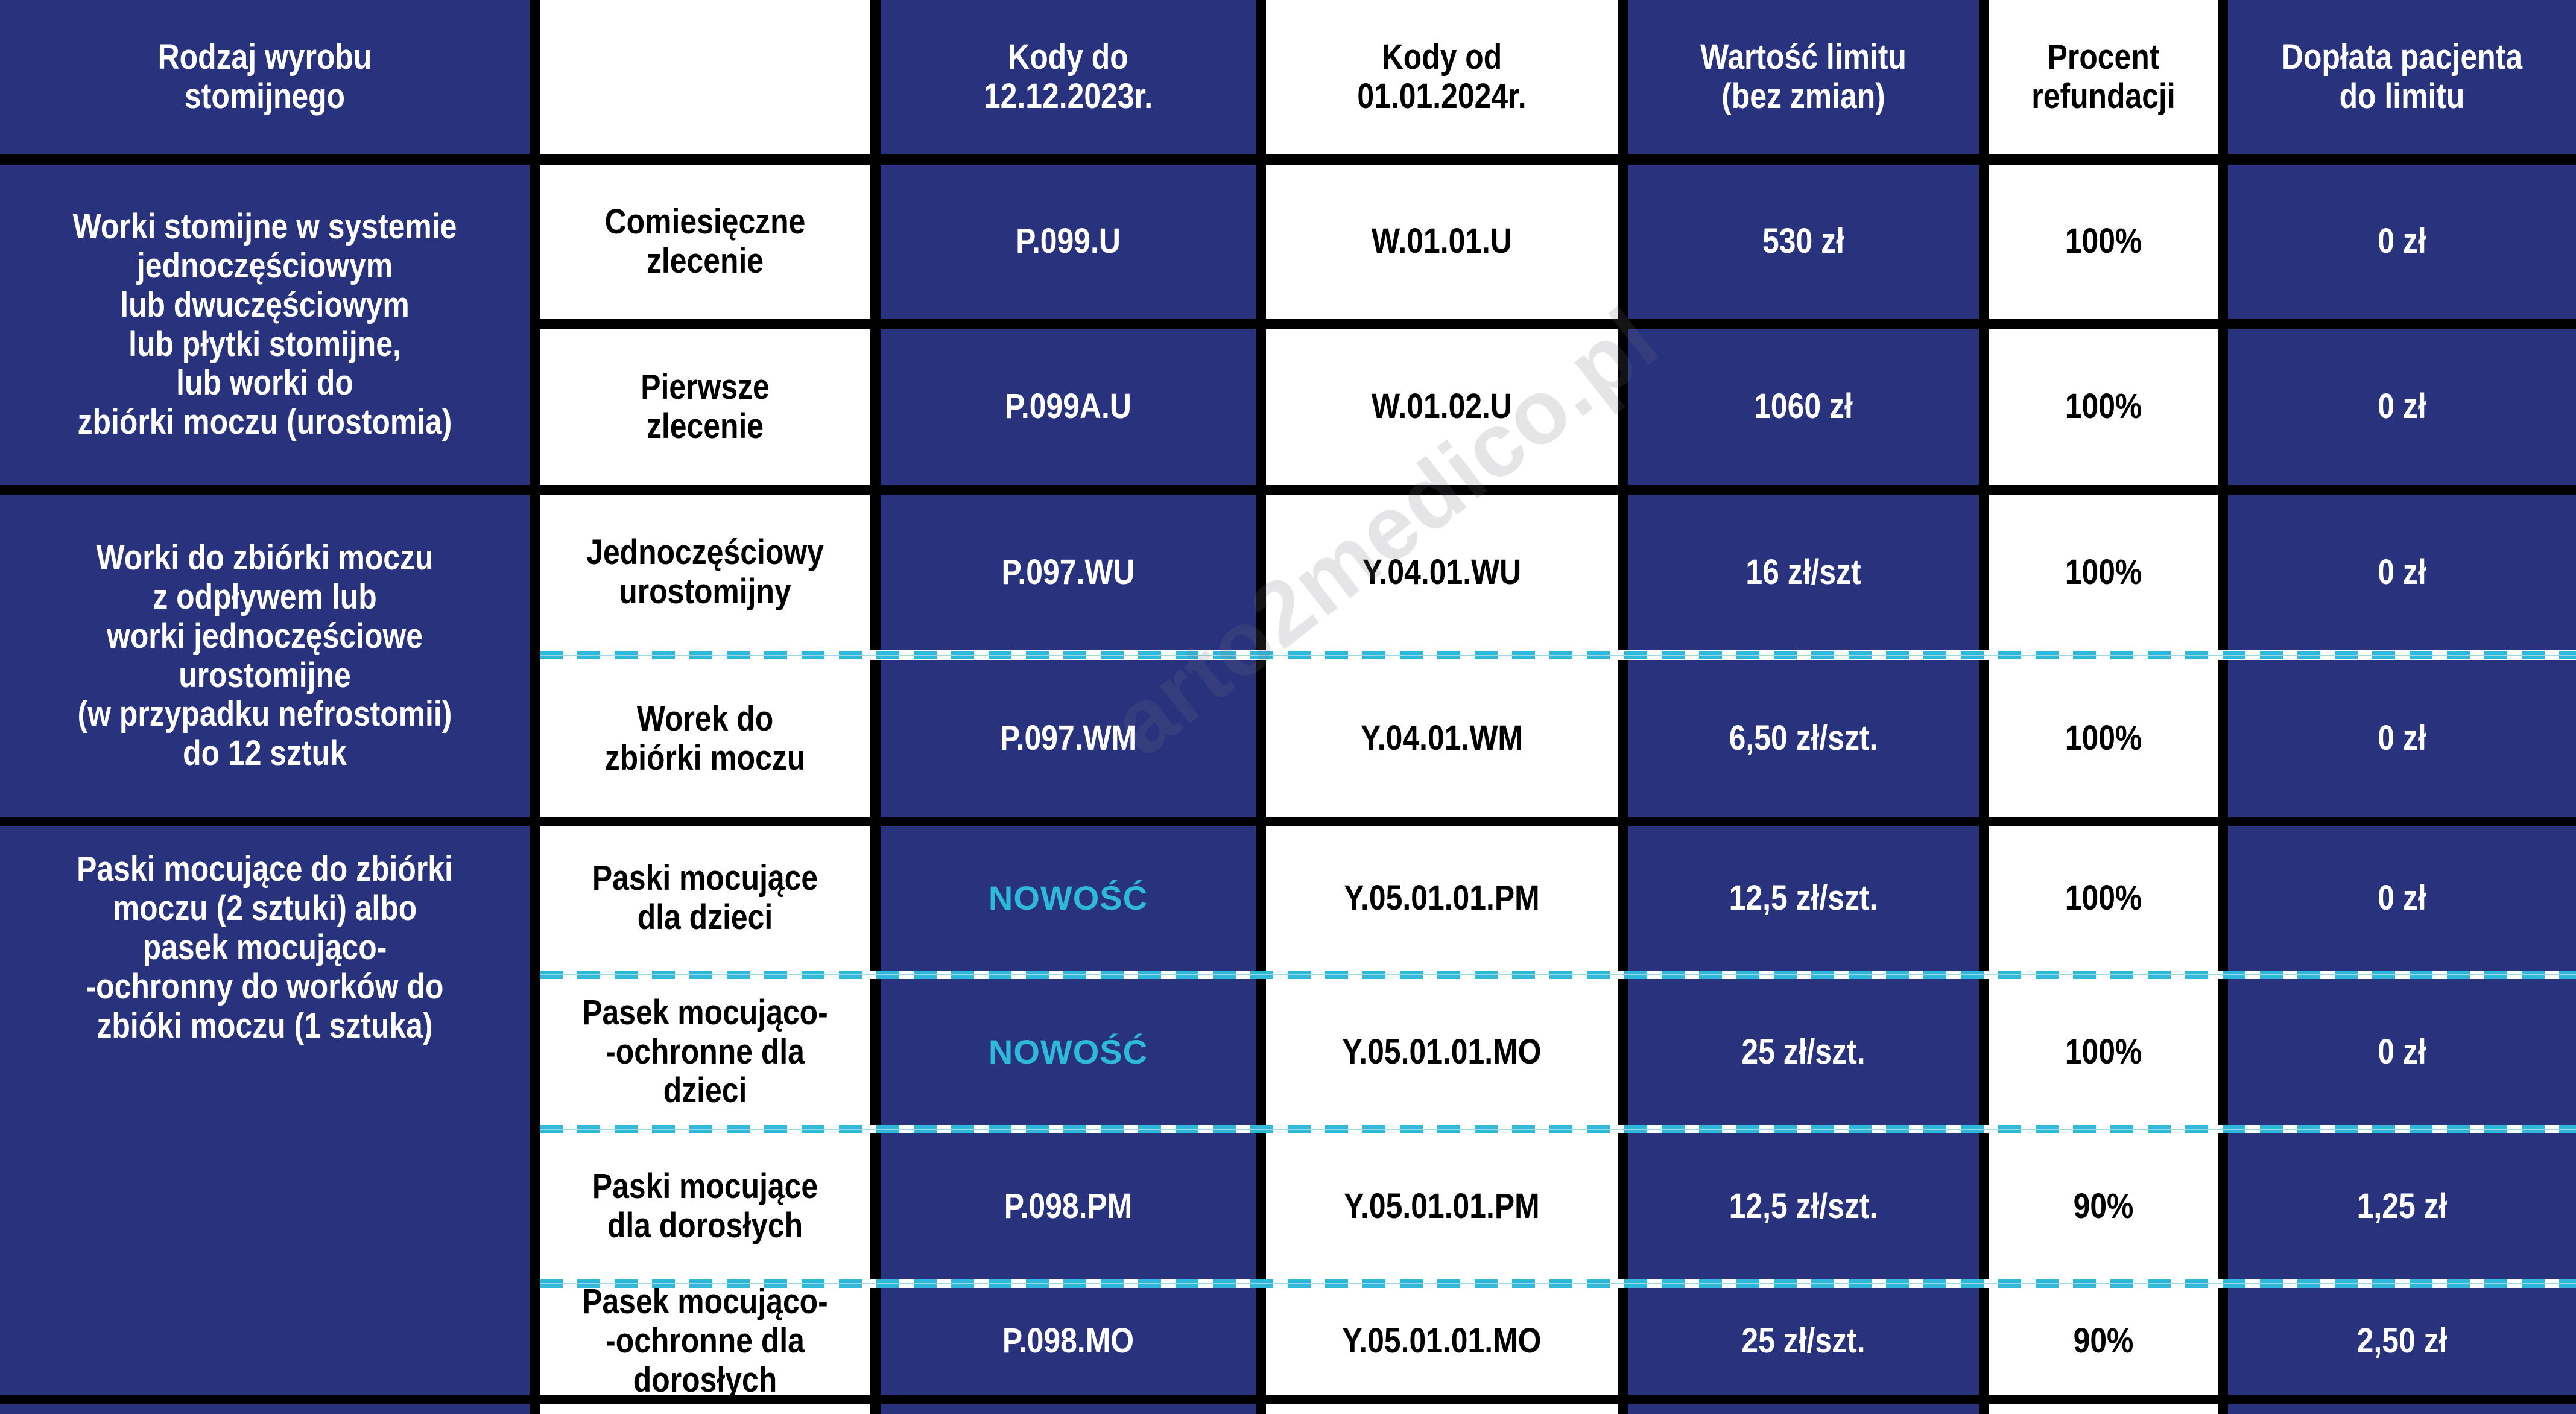 Image resolution: width=2576 pixels, height=1414 pixels. What do you see at coordinates (1803, 738) in the screenshot?
I see `table-row-limit: 6,50 zł/szt.` at bounding box center [1803, 738].